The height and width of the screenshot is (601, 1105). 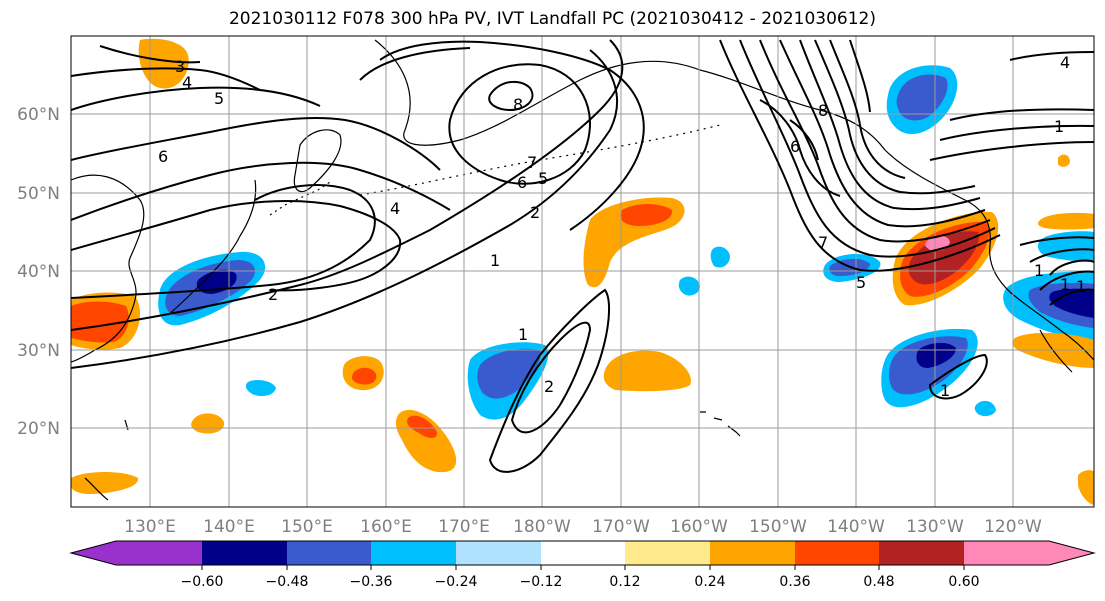 I want to click on lon-label: 130°W, so click(x=935, y=527).